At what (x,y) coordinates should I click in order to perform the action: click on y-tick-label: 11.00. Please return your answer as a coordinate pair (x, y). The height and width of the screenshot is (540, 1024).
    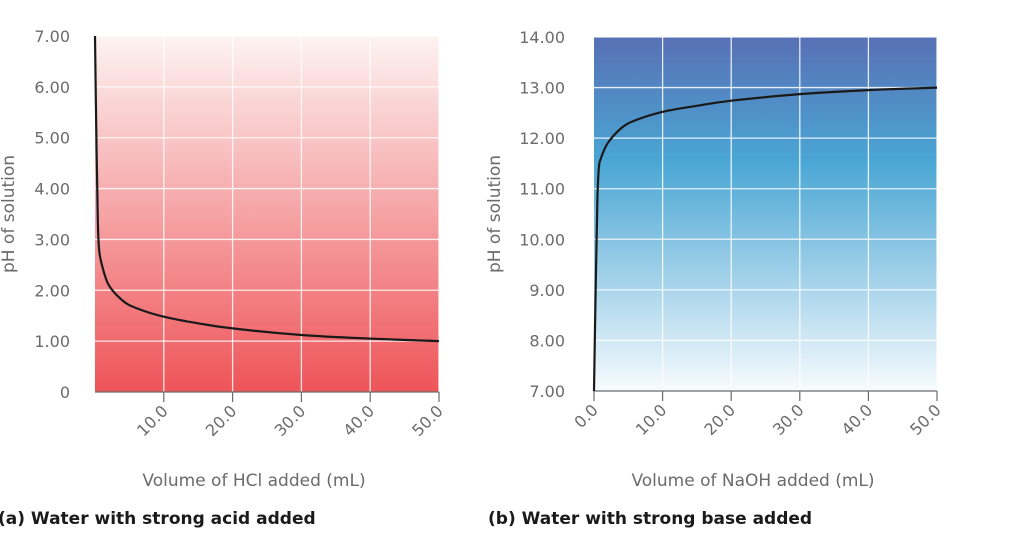
    Looking at the image, I should click on (542, 189).